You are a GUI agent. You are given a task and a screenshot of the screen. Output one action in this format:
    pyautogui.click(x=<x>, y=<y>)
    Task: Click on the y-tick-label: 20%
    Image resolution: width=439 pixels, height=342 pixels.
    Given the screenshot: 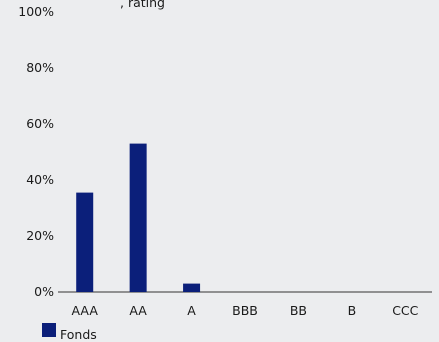 What is the action you would take?
    pyautogui.click(x=40, y=235)
    